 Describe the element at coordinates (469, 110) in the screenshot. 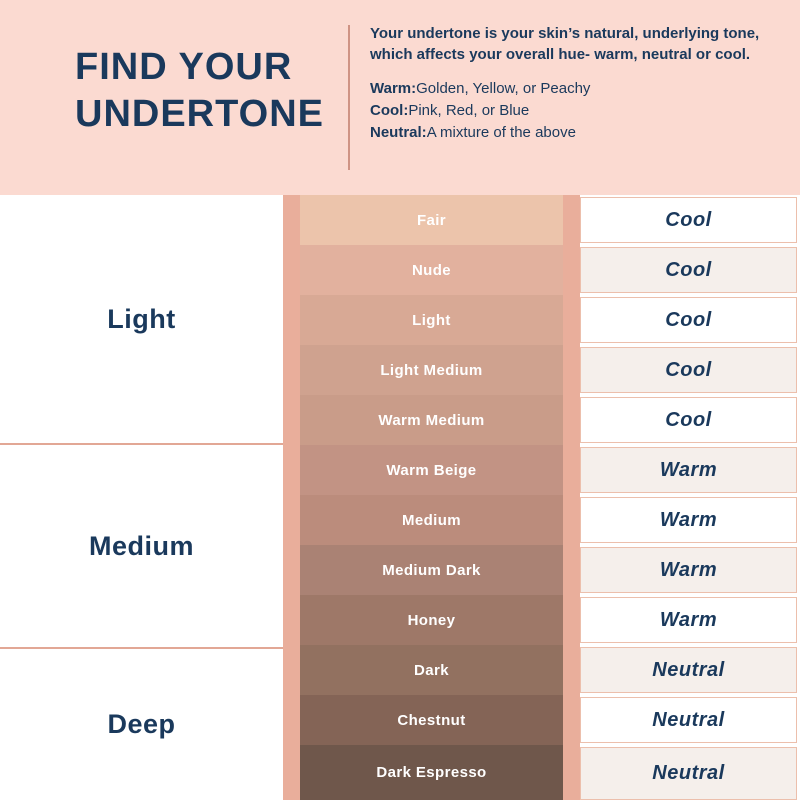

I see `definition-text: Pink, Red, or Blue` at that location.